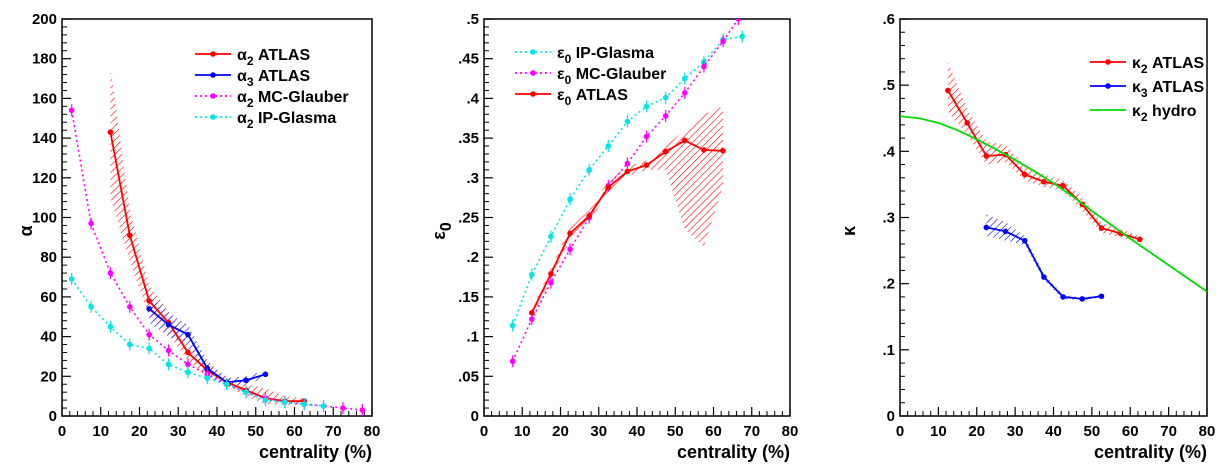  What do you see at coordinates (44, 218) in the screenshot?
I see `y-tick-label: 100` at bounding box center [44, 218].